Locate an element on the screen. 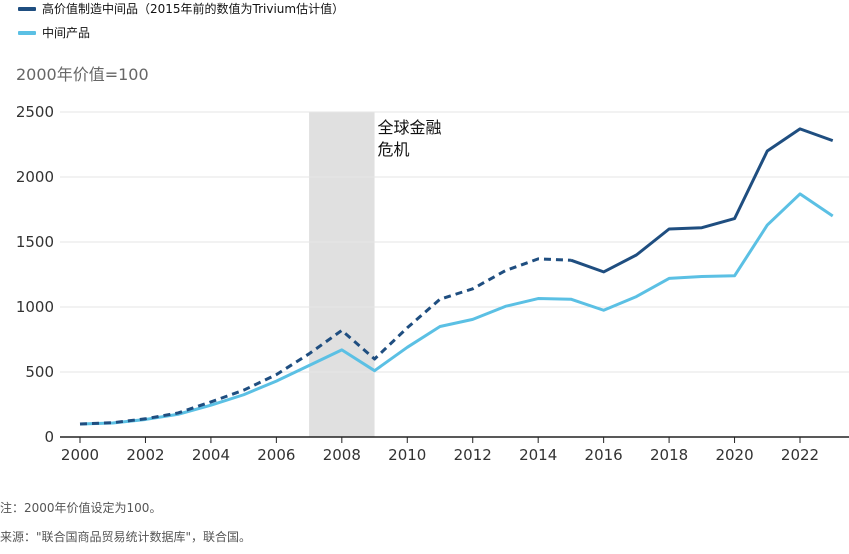 The image size is (849, 554). chart-note: 注：2000年价值设定为100。 is located at coordinates (81, 508).